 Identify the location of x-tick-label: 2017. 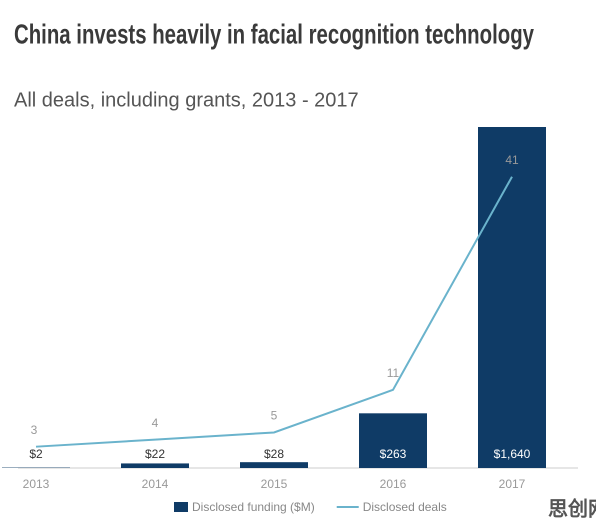
(512, 484).